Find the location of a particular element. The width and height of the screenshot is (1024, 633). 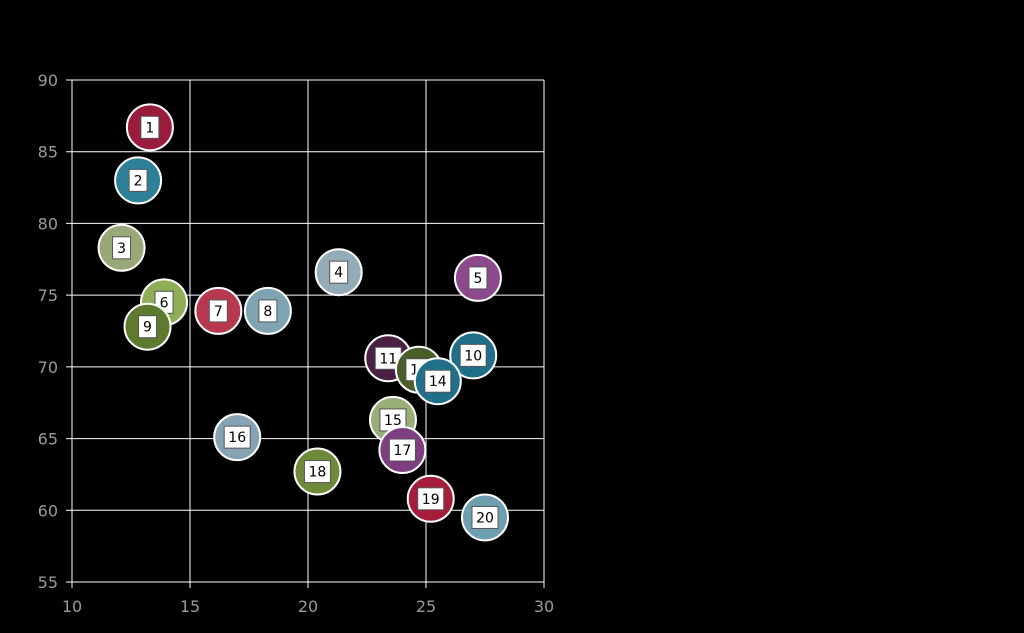

data-point-7: 7 is located at coordinates (218, 310).